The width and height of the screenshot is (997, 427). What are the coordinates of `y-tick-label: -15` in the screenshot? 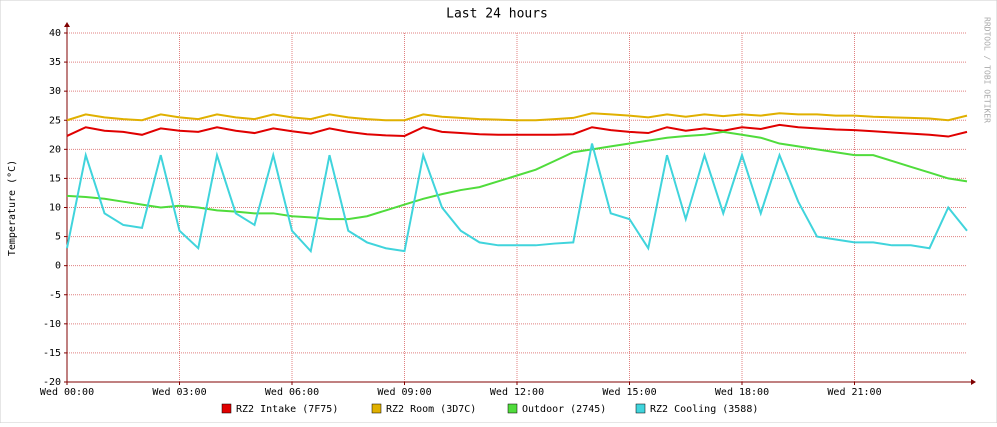 It's located at (52, 353).